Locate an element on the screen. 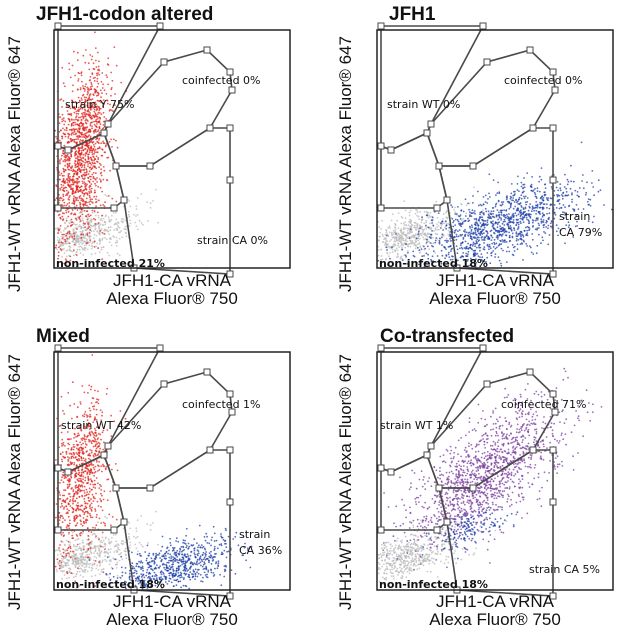 This screenshot has height=638, width=617. gate-strain-wt is located at coordinates (109, 88).